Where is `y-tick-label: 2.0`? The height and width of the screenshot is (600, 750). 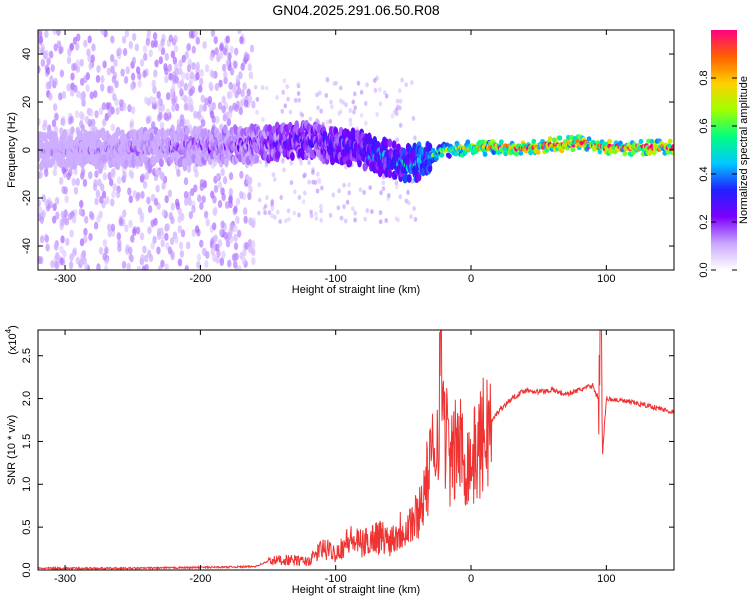
y-tick-label: 2.0 is located at coordinates (27, 398).